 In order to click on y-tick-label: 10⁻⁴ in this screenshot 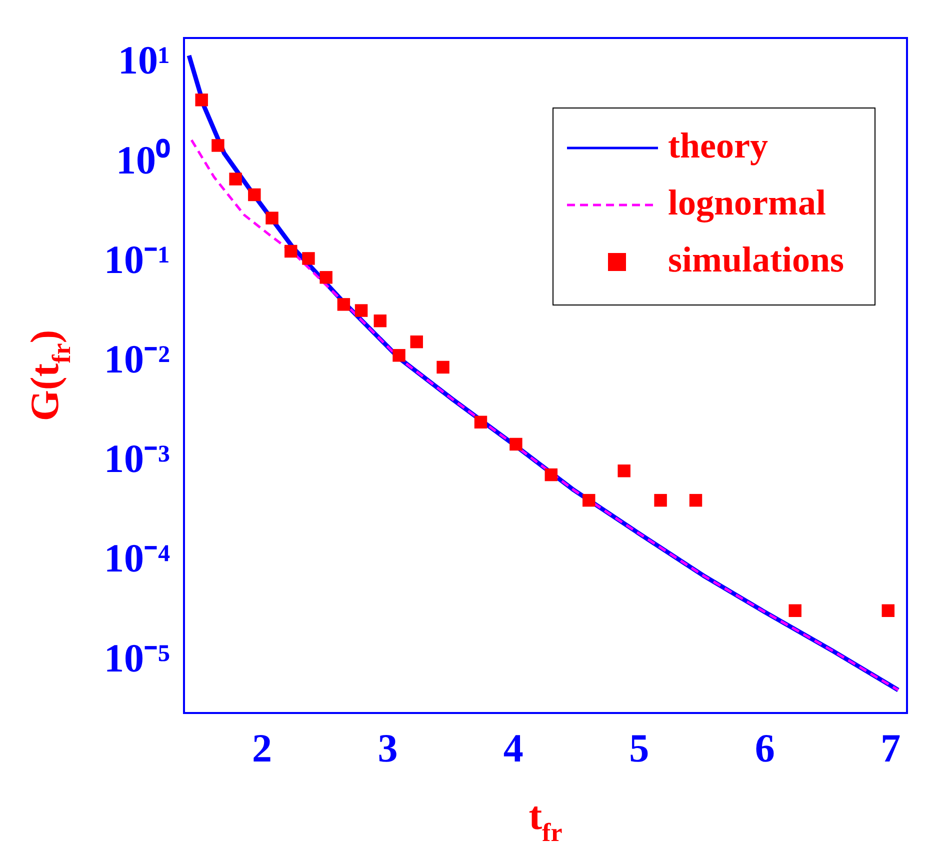, I will do `click(137, 558)`.